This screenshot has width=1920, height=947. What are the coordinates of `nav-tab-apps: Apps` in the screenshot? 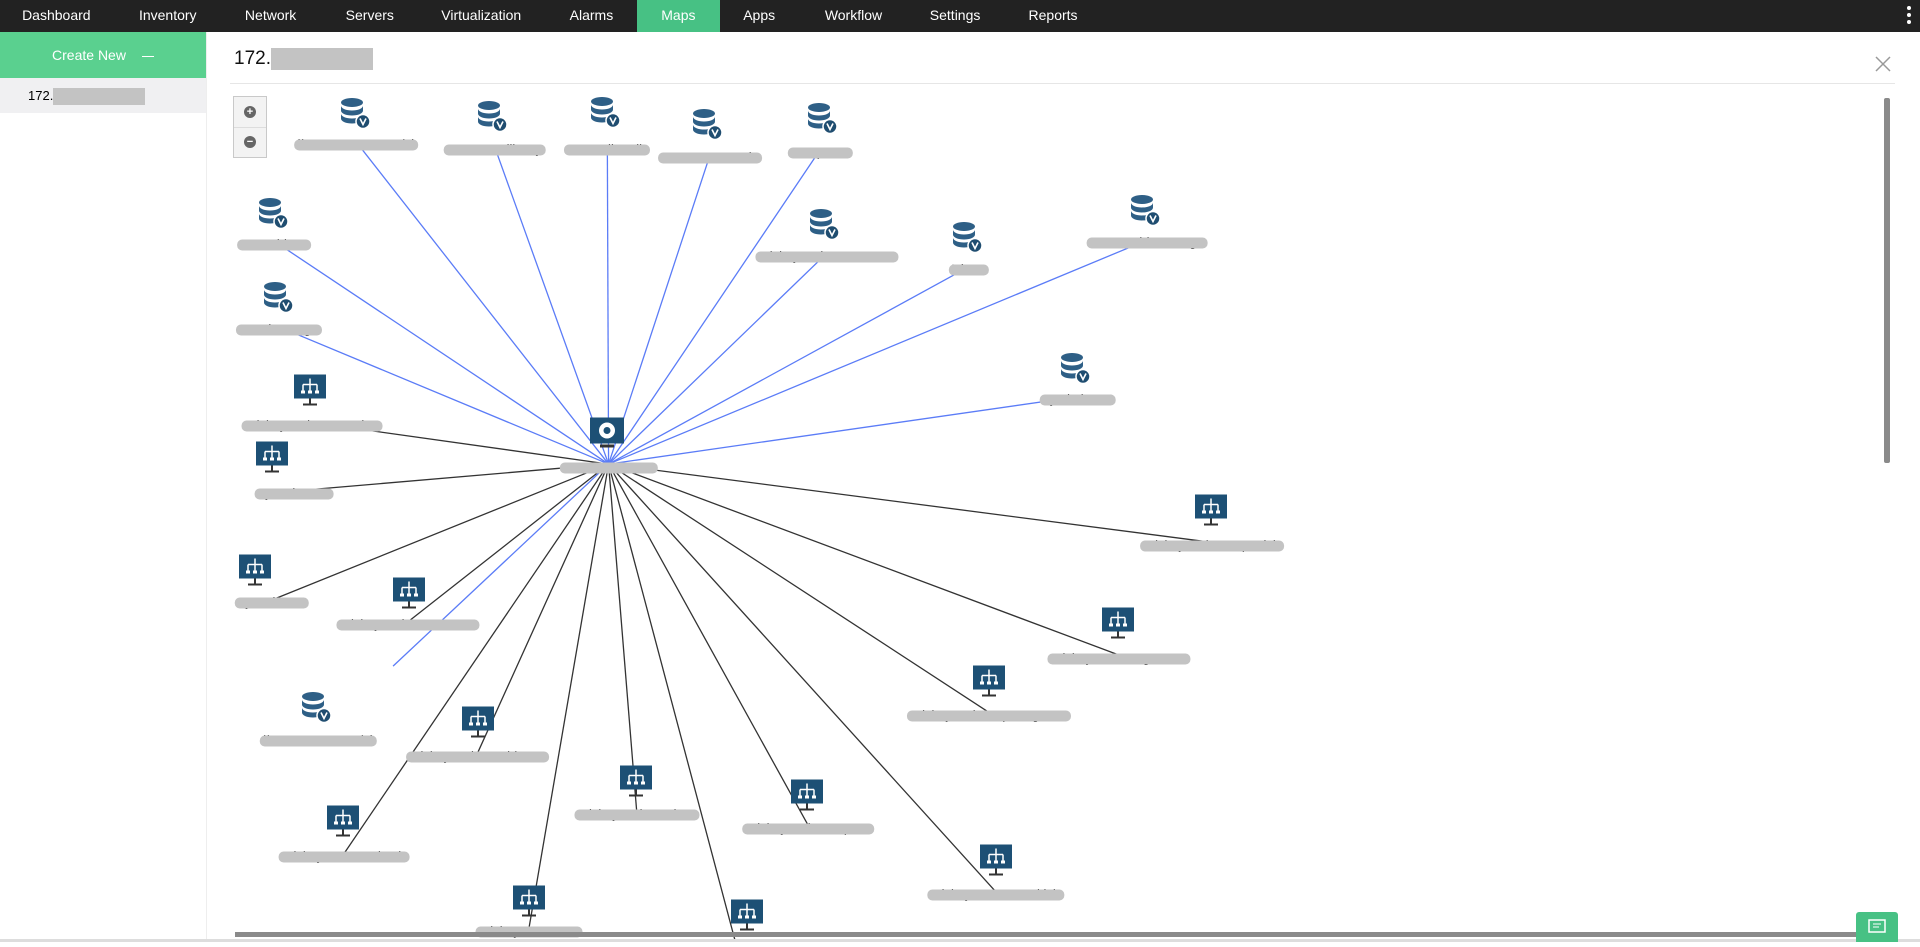 It's located at (759, 15).